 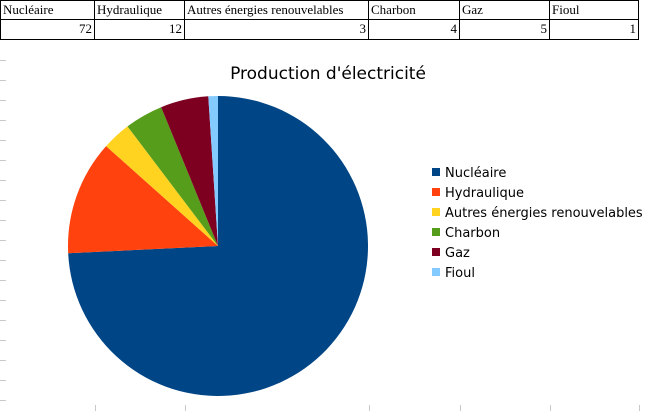 What do you see at coordinates (460, 273) in the screenshot?
I see `legend-label: Fioul` at bounding box center [460, 273].